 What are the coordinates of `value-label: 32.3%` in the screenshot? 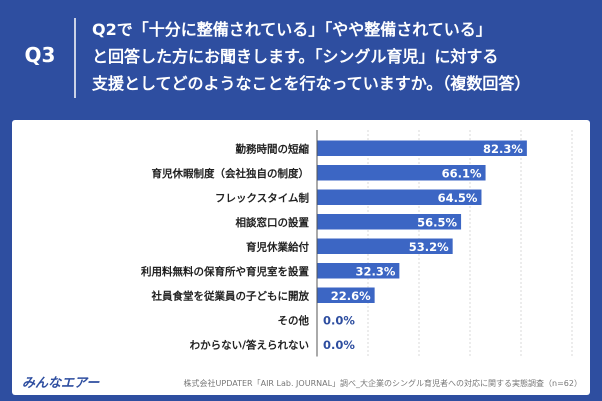 It's located at (375, 271).